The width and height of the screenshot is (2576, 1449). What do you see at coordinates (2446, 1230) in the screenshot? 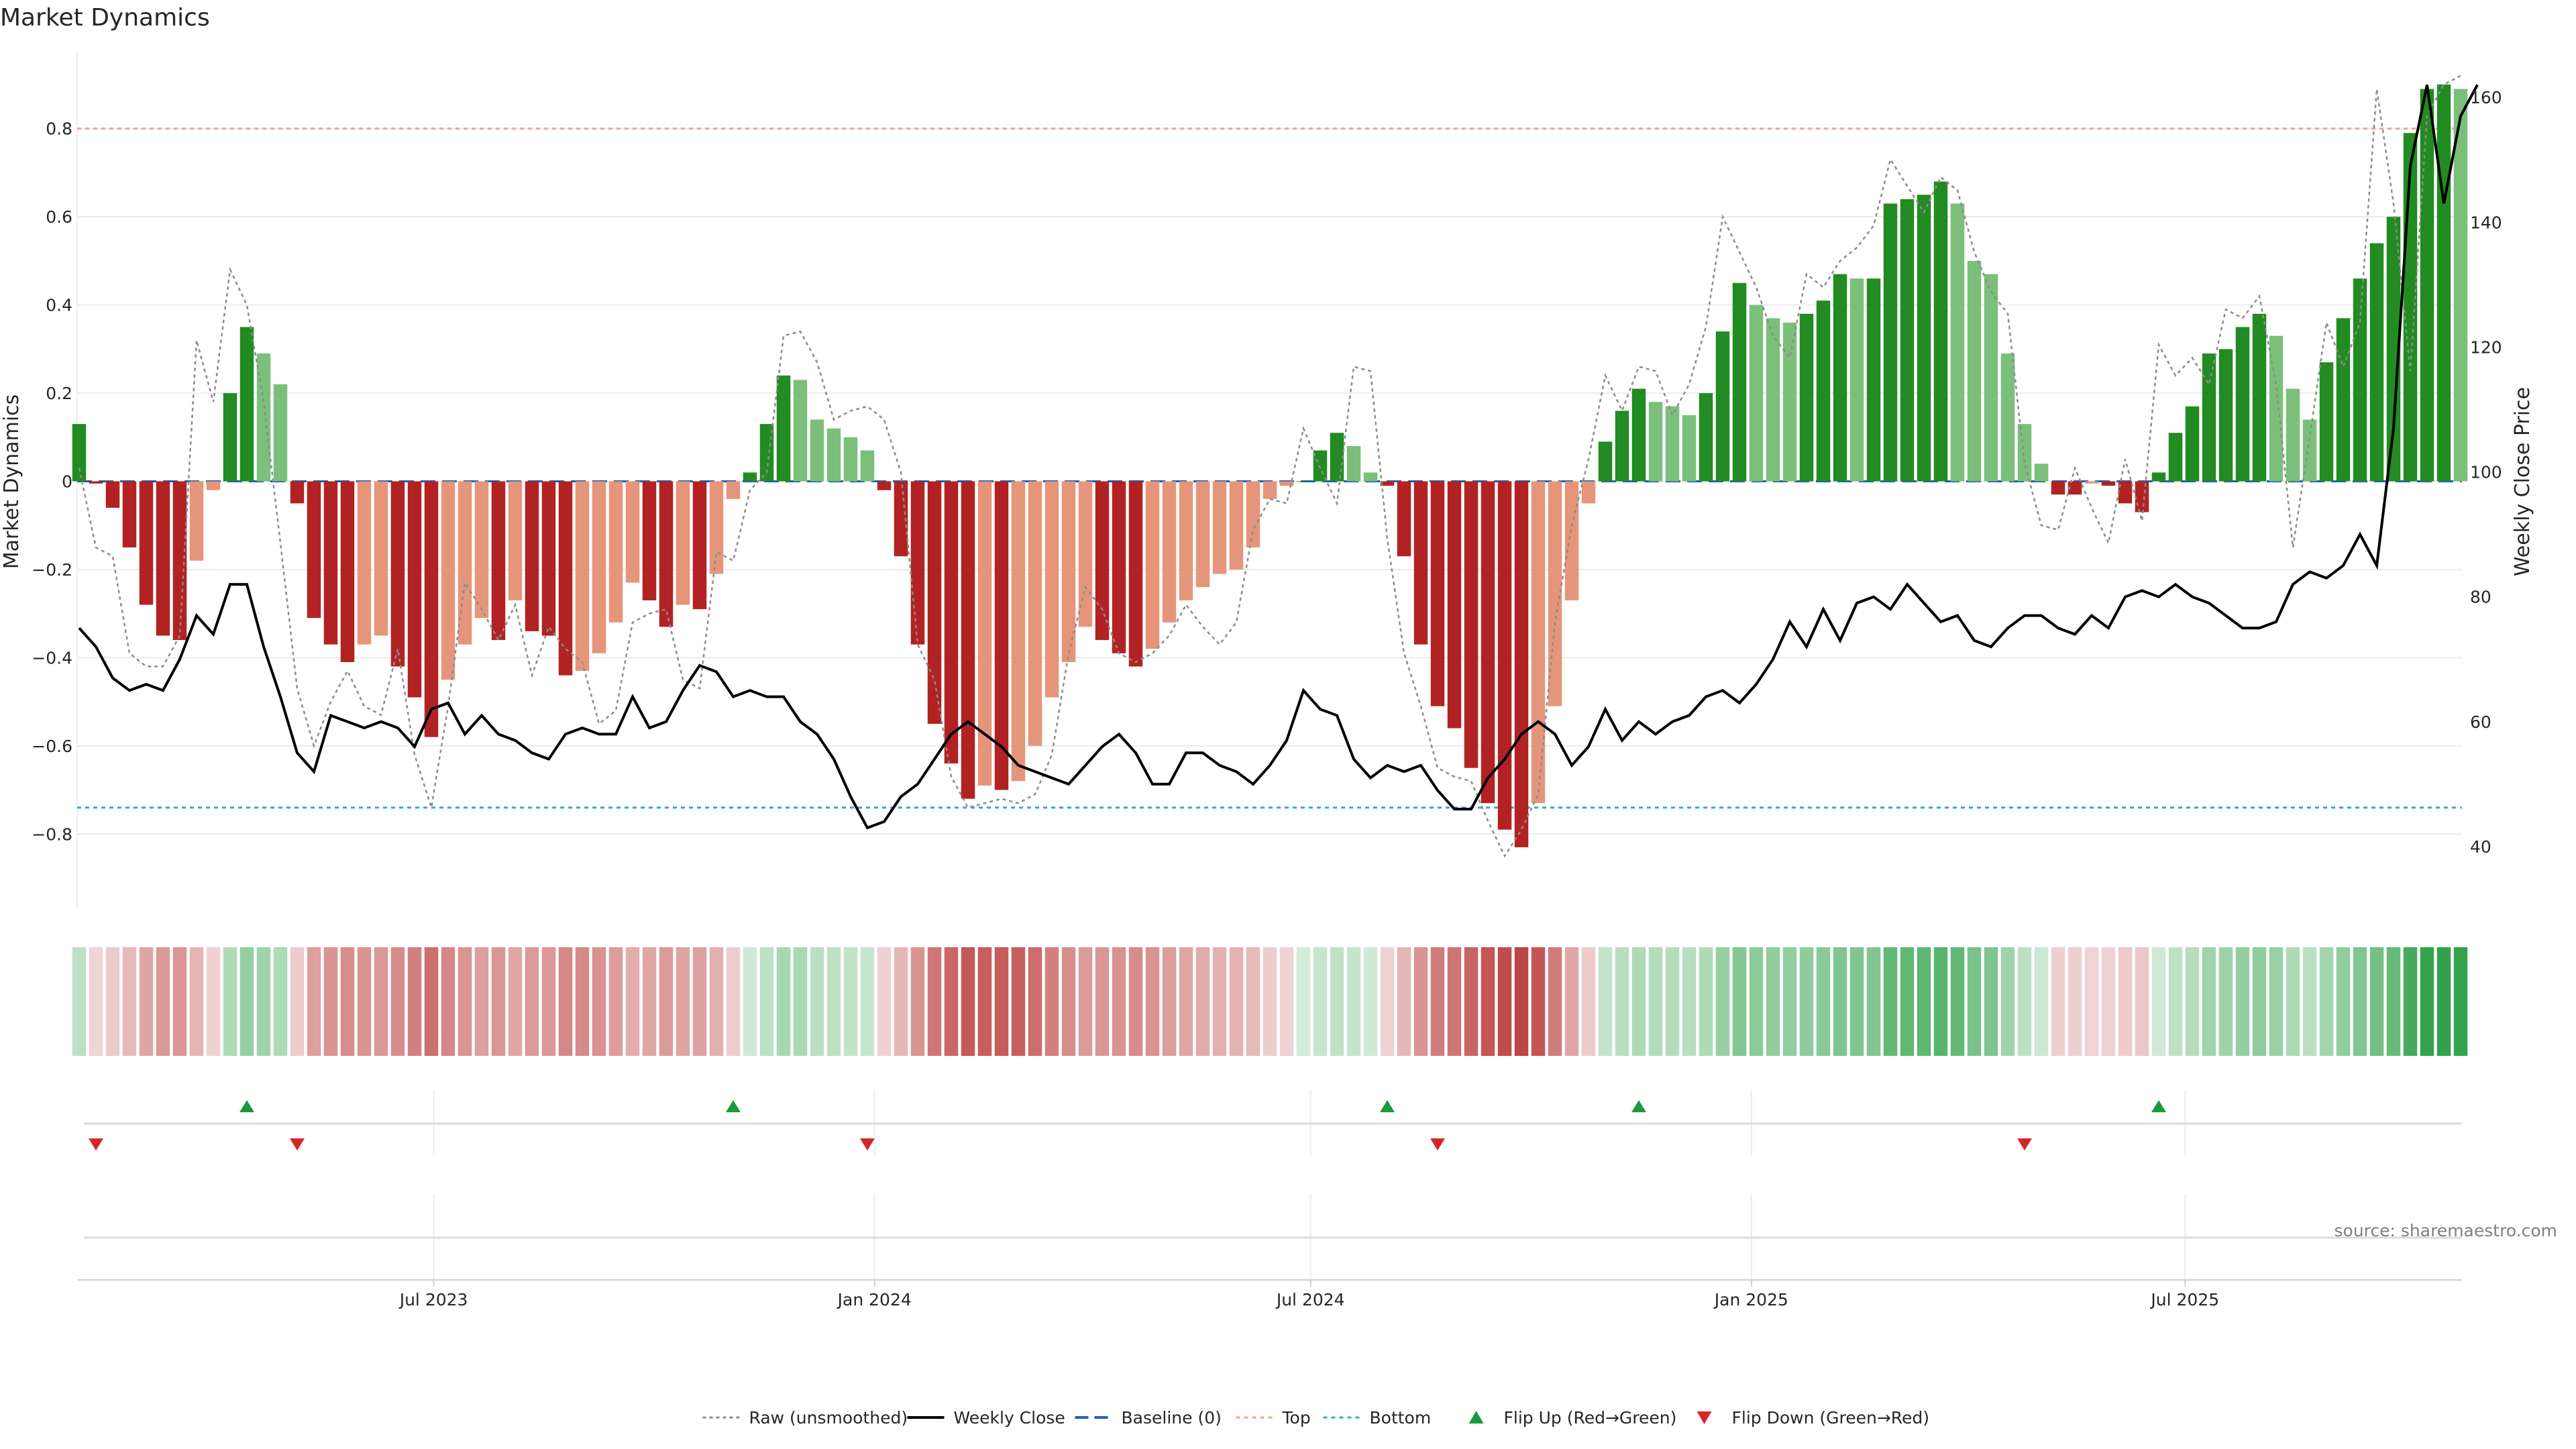
I see `source-label: source: sharemaestro.com` at bounding box center [2446, 1230].